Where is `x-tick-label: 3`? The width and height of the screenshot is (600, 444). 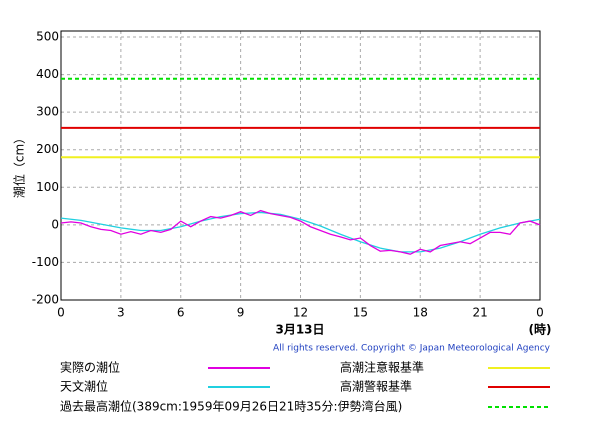
x-tick-label: 3 is located at coordinates (121, 313).